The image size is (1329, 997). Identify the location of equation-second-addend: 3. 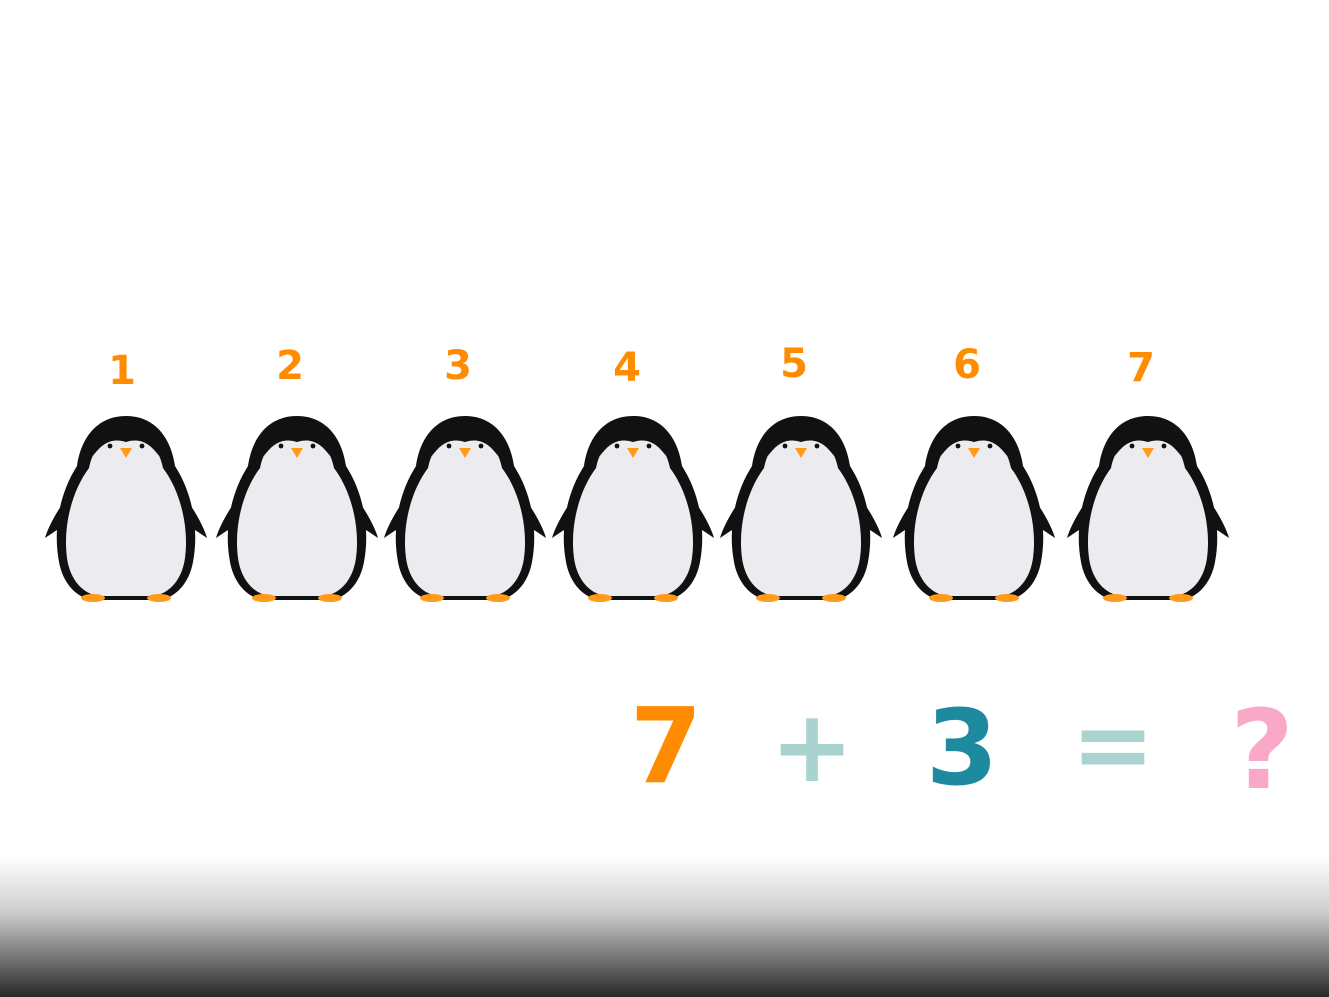
(962, 748).